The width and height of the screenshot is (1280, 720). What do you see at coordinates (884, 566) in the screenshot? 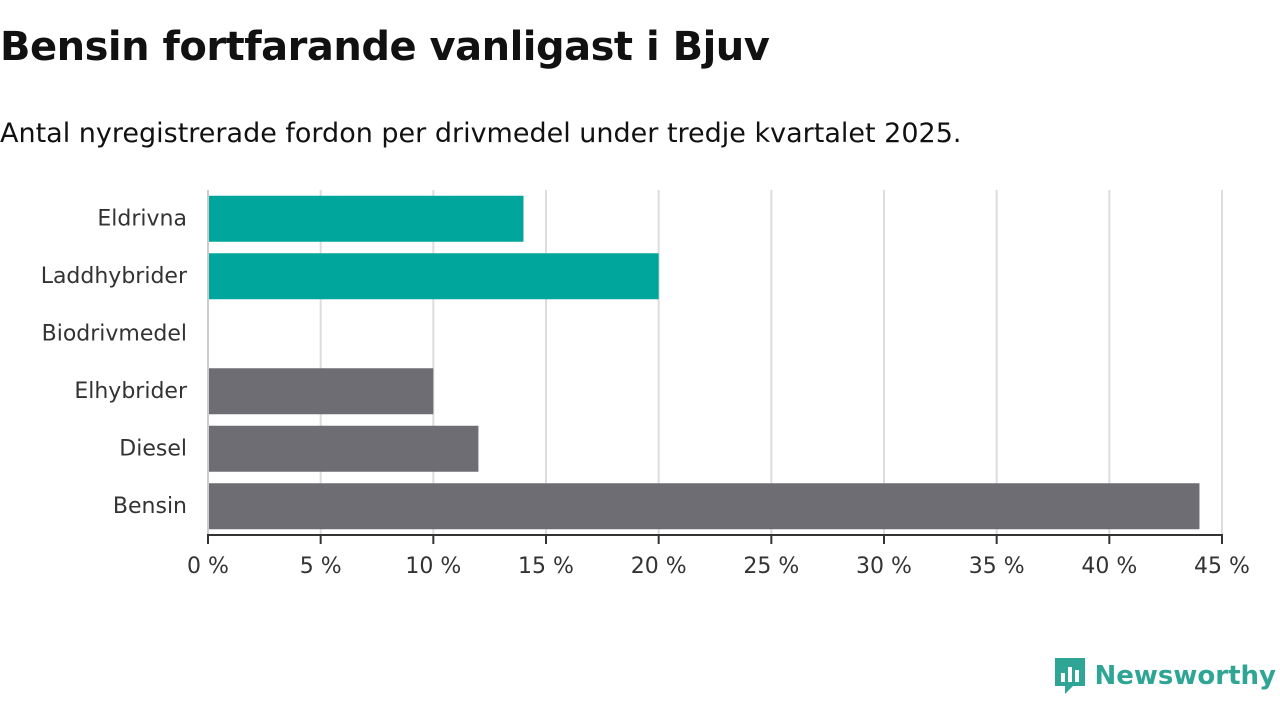
I see `x-tick-label: 30 %` at bounding box center [884, 566].